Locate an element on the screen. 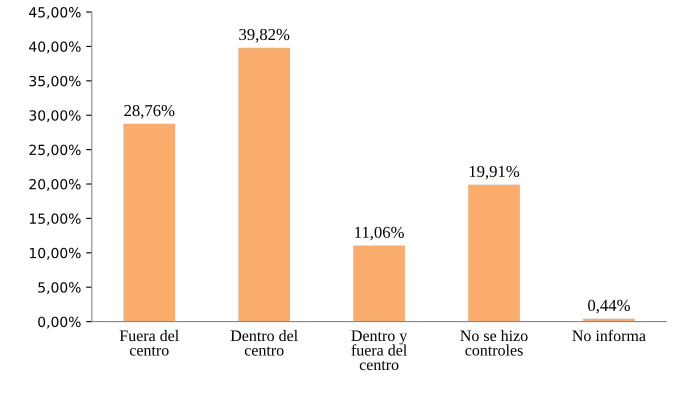  x-tick-label: Fuera del centro is located at coordinates (149, 343).